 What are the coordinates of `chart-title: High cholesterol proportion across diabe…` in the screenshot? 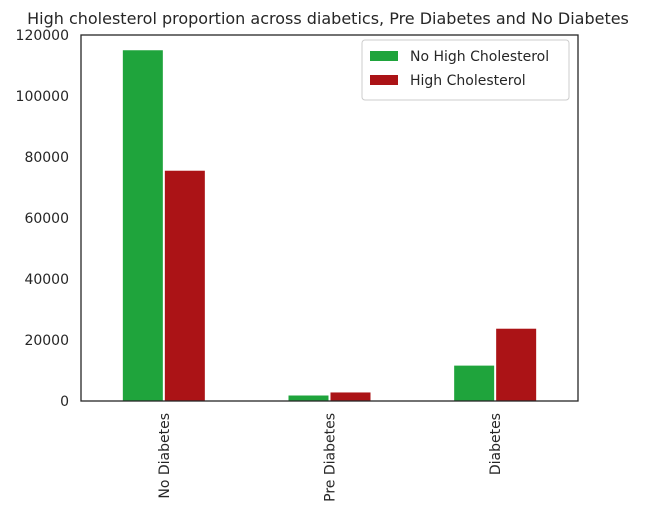 It's located at (328, 18).